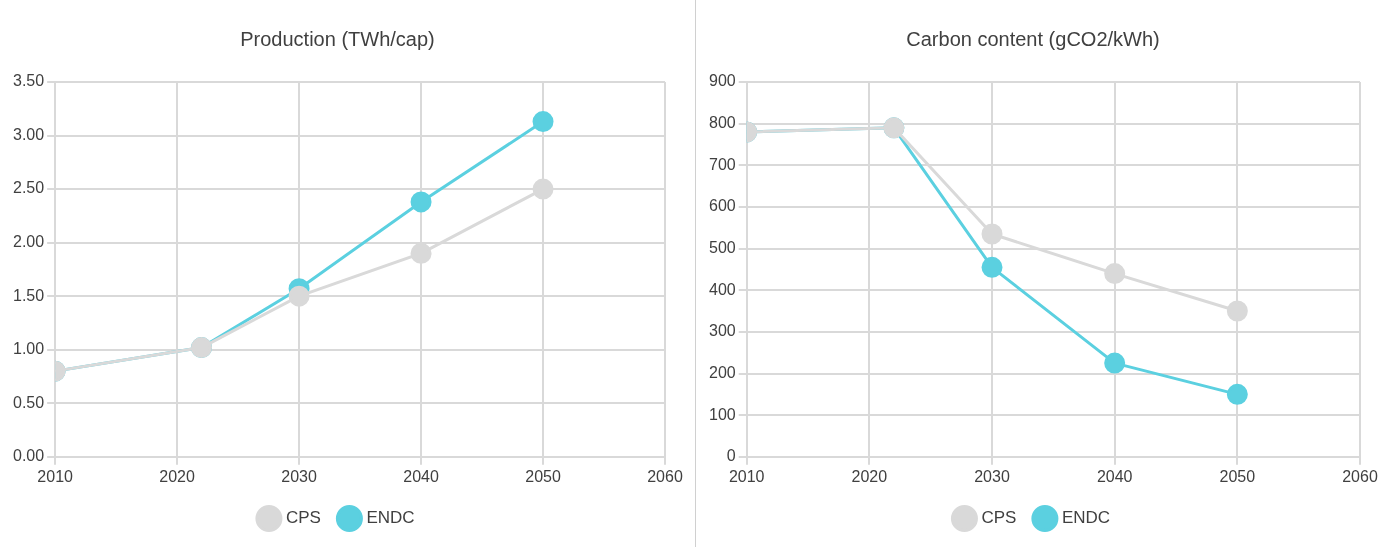 The height and width of the screenshot is (547, 1391). Describe the element at coordinates (337, 38) in the screenshot. I see `chart-title: Production (TWh/cap)` at that location.